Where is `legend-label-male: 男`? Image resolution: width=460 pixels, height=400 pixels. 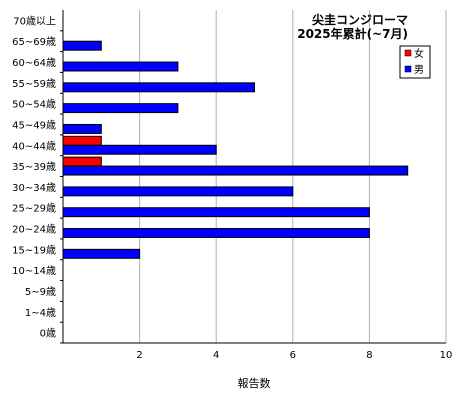 legend-label-male: 男 is located at coordinates (419, 70).